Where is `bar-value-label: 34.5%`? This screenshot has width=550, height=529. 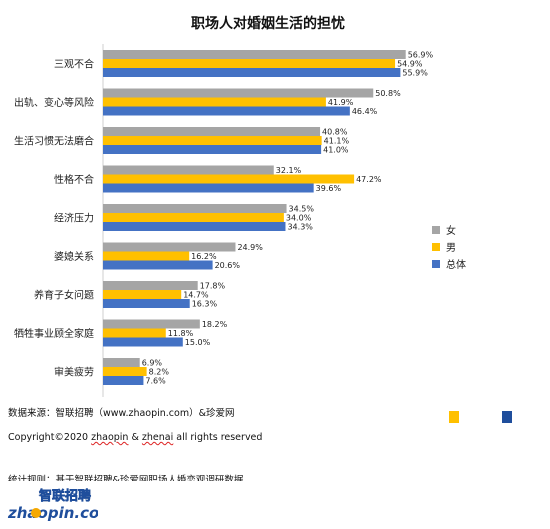
bar-value-label: 34.5% is located at coordinates (302, 209).